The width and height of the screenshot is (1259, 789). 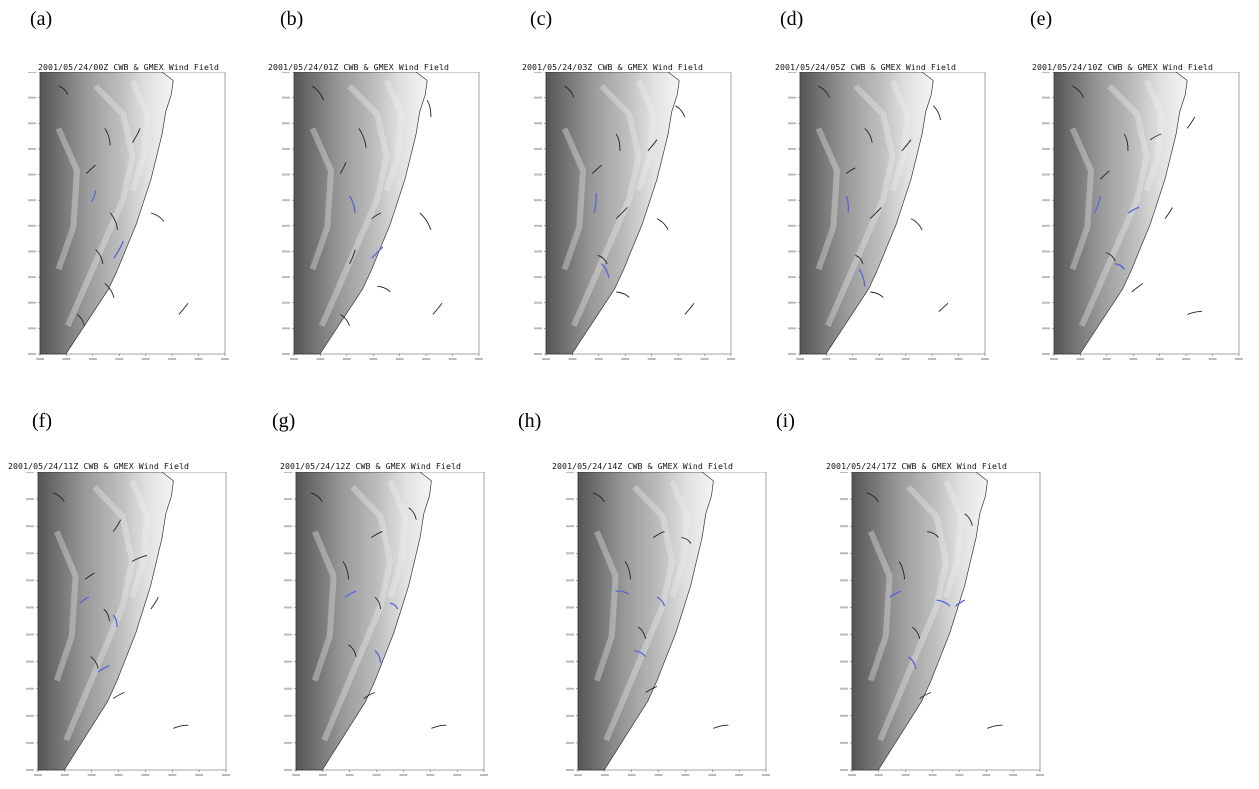 What do you see at coordinates (643, 466) in the screenshot?
I see `panel-title: 2001/05/24/14Z CWB & GMEX Wind Field` at bounding box center [643, 466].